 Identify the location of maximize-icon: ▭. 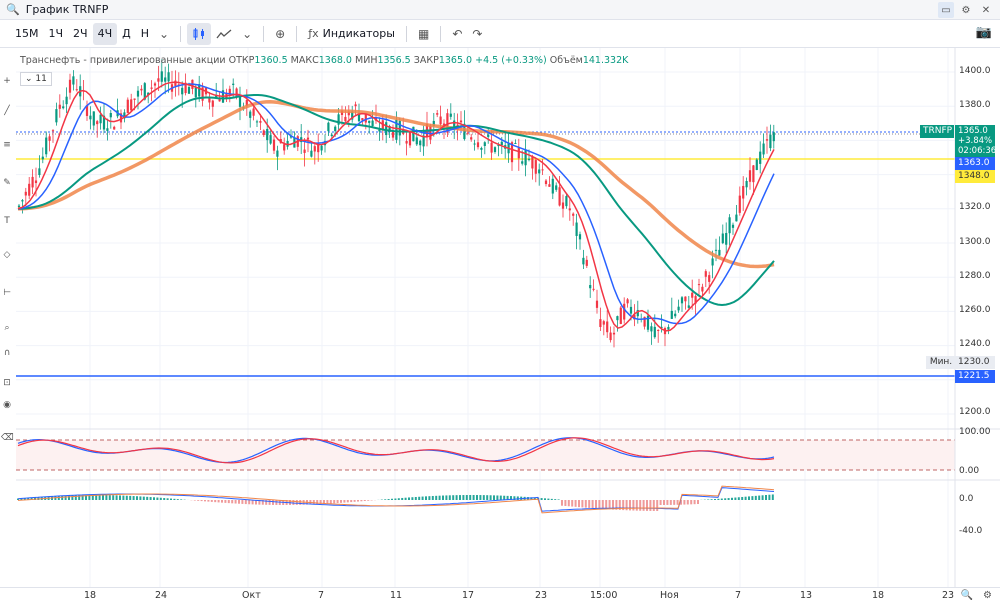
(946, 10).